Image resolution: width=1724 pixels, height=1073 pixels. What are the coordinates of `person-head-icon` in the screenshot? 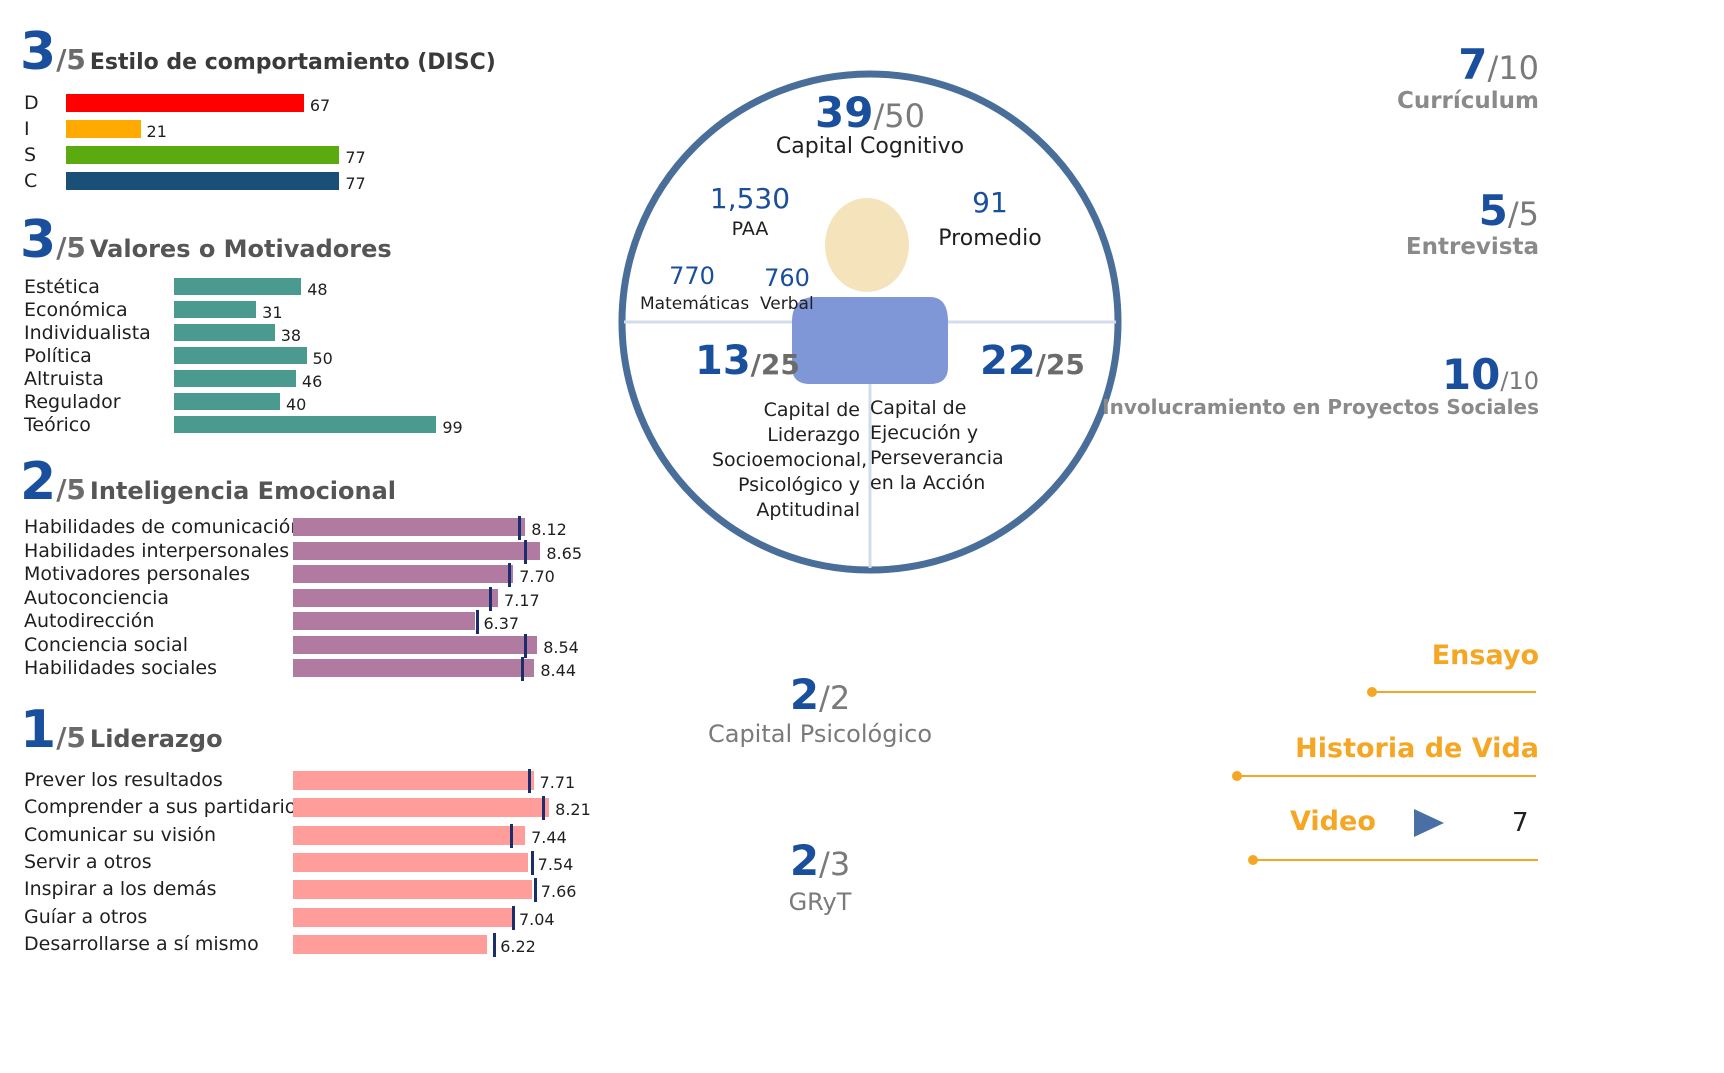 It's located at (867, 245).